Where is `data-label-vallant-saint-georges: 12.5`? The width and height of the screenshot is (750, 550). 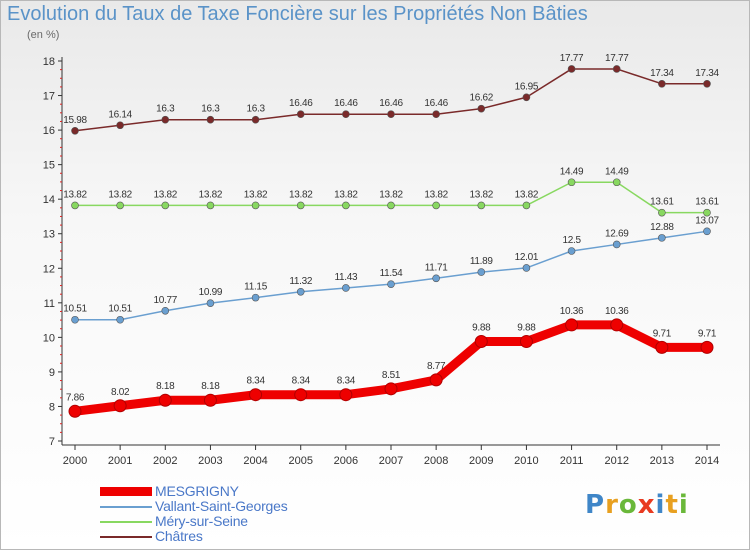 data-label-vallant-saint-georges: 12.5 is located at coordinates (571, 240).